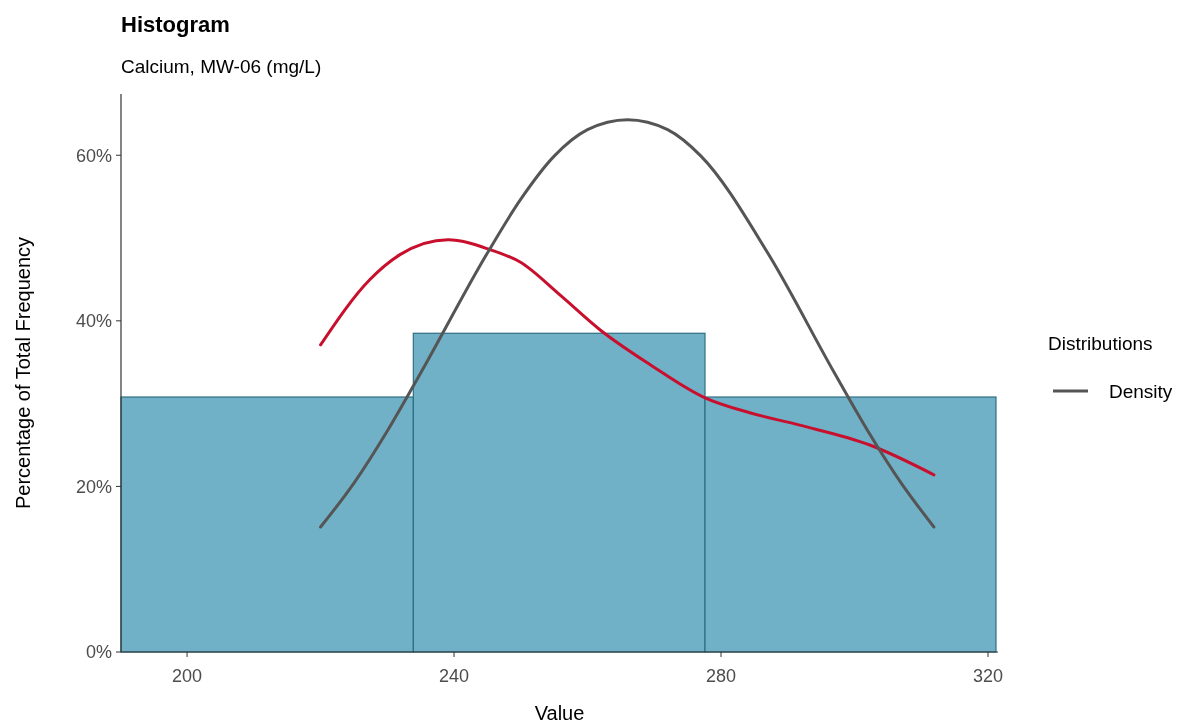  I want to click on legend-label: Density, so click(1141, 391).